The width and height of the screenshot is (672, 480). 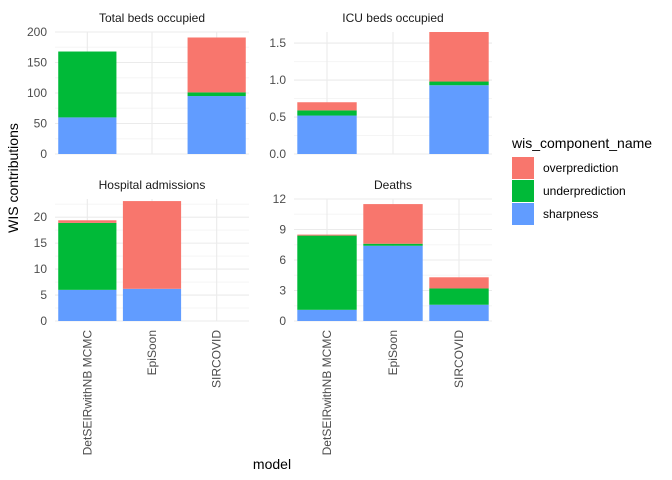 I want to click on facet-title: Total beds occupied, so click(x=152, y=18).